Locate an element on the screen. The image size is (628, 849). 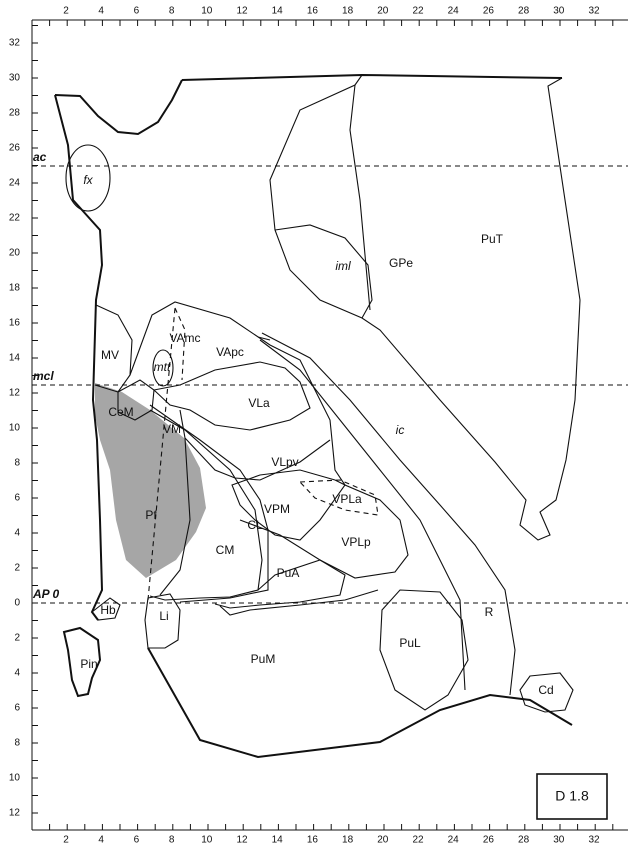
y-axis-label: 14 is located at coordinates (15, 358).